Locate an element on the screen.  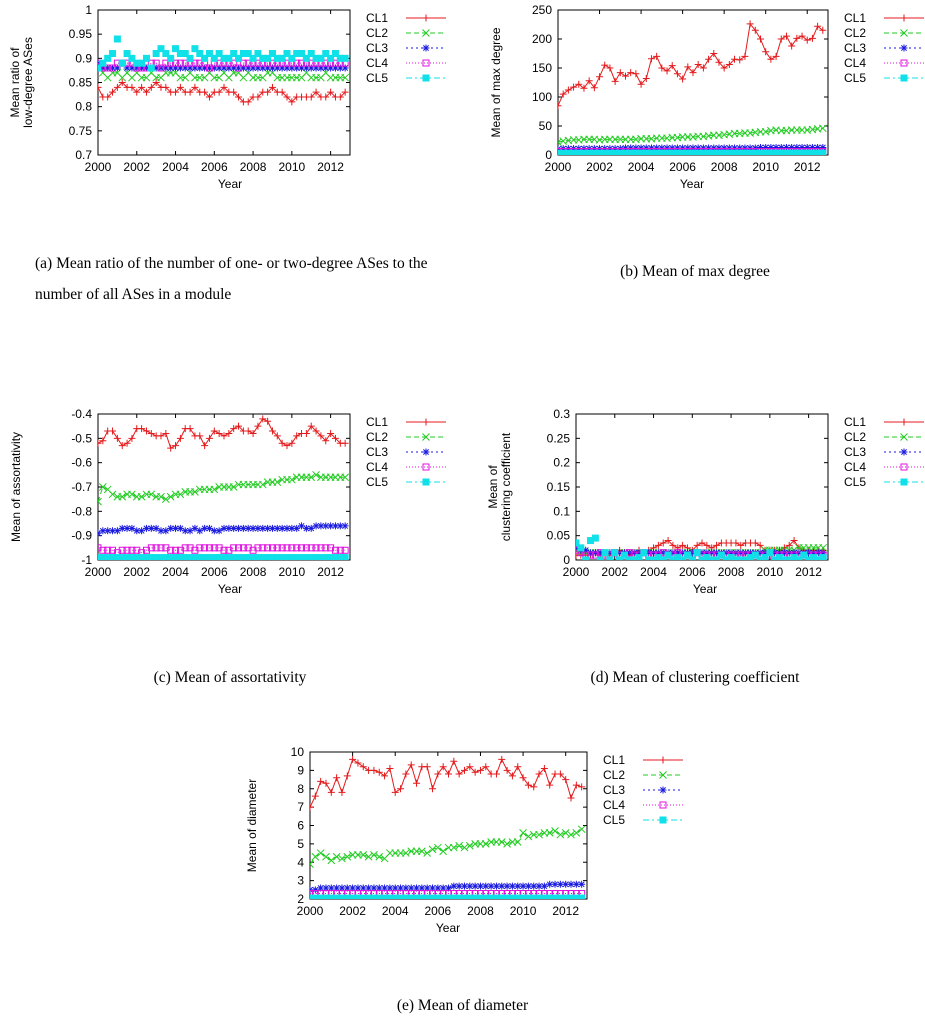
y-tick-label: 0.3 is located at coordinates (561, 414).